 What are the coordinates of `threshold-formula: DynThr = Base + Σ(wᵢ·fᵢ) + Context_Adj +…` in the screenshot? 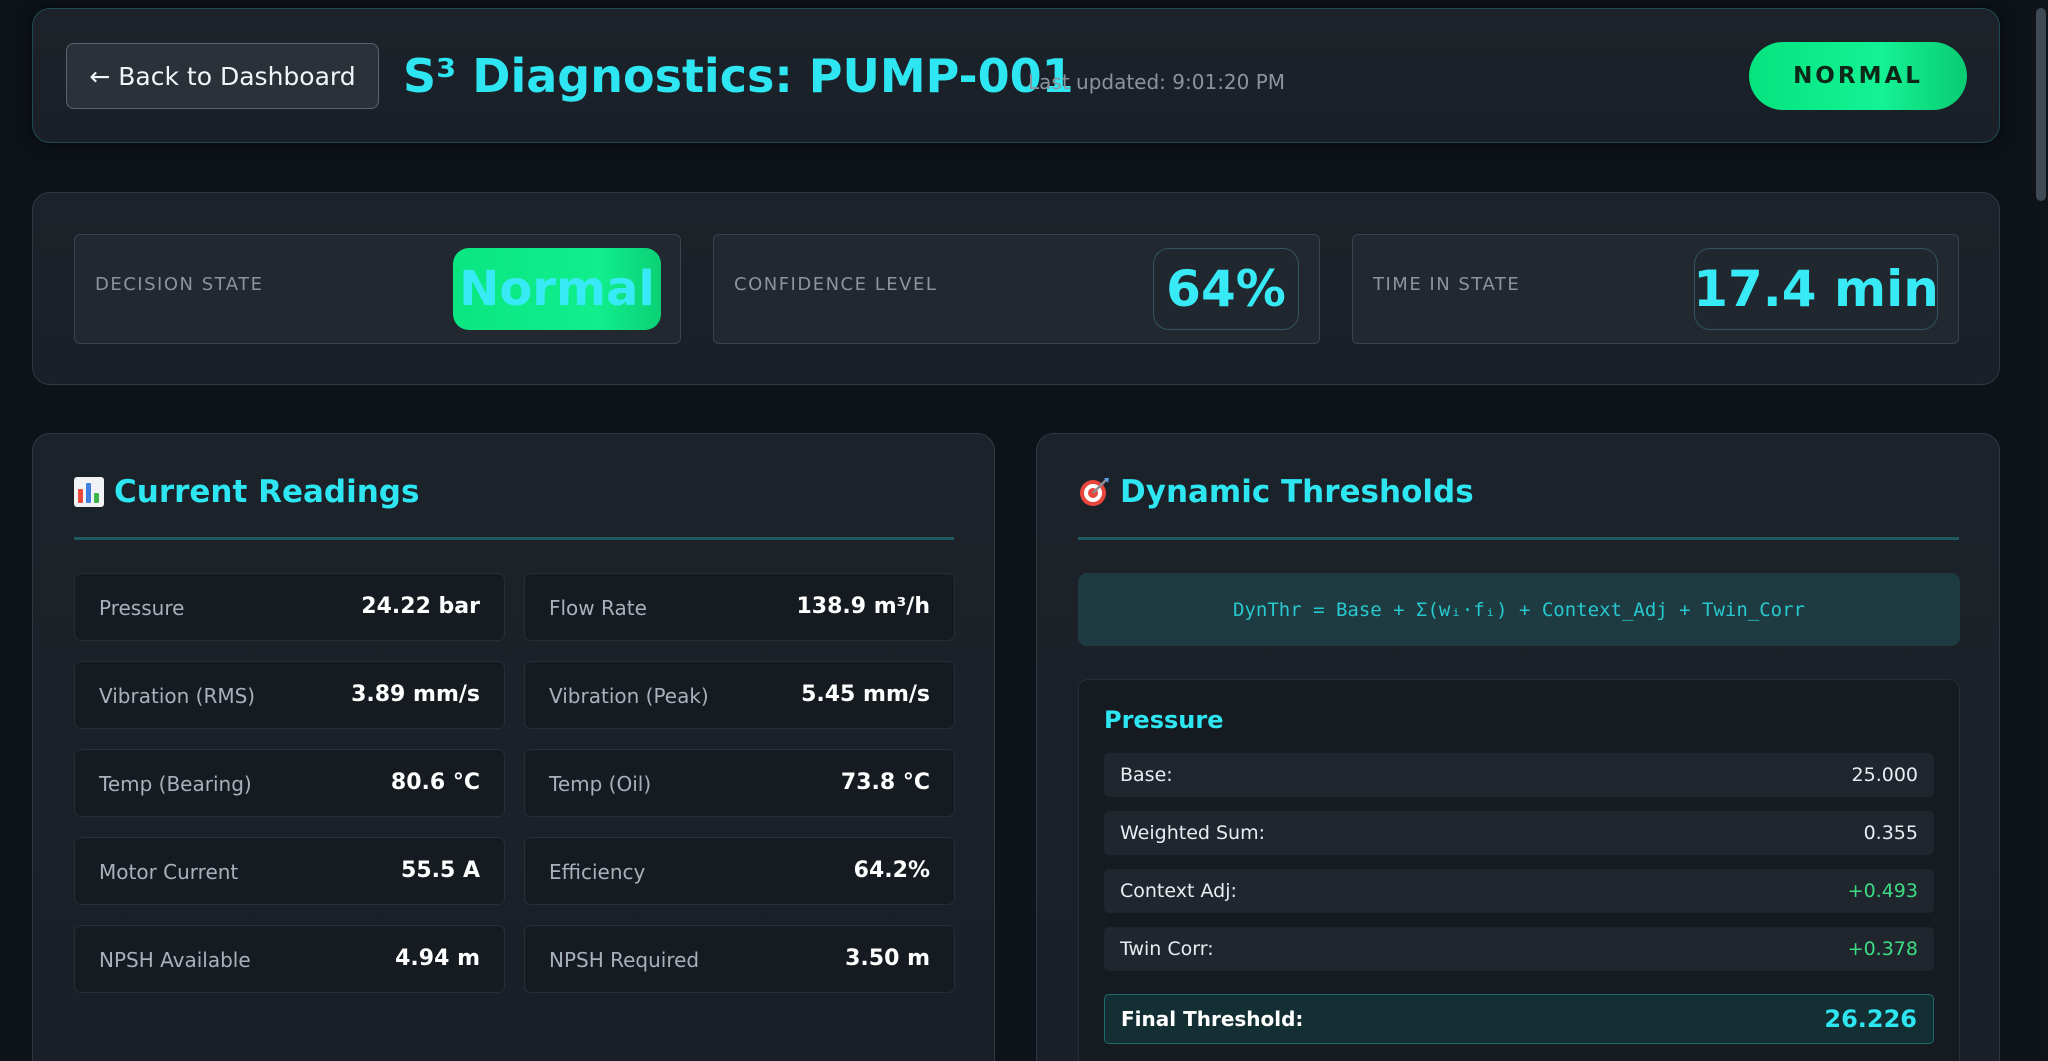 It's located at (1519, 609).